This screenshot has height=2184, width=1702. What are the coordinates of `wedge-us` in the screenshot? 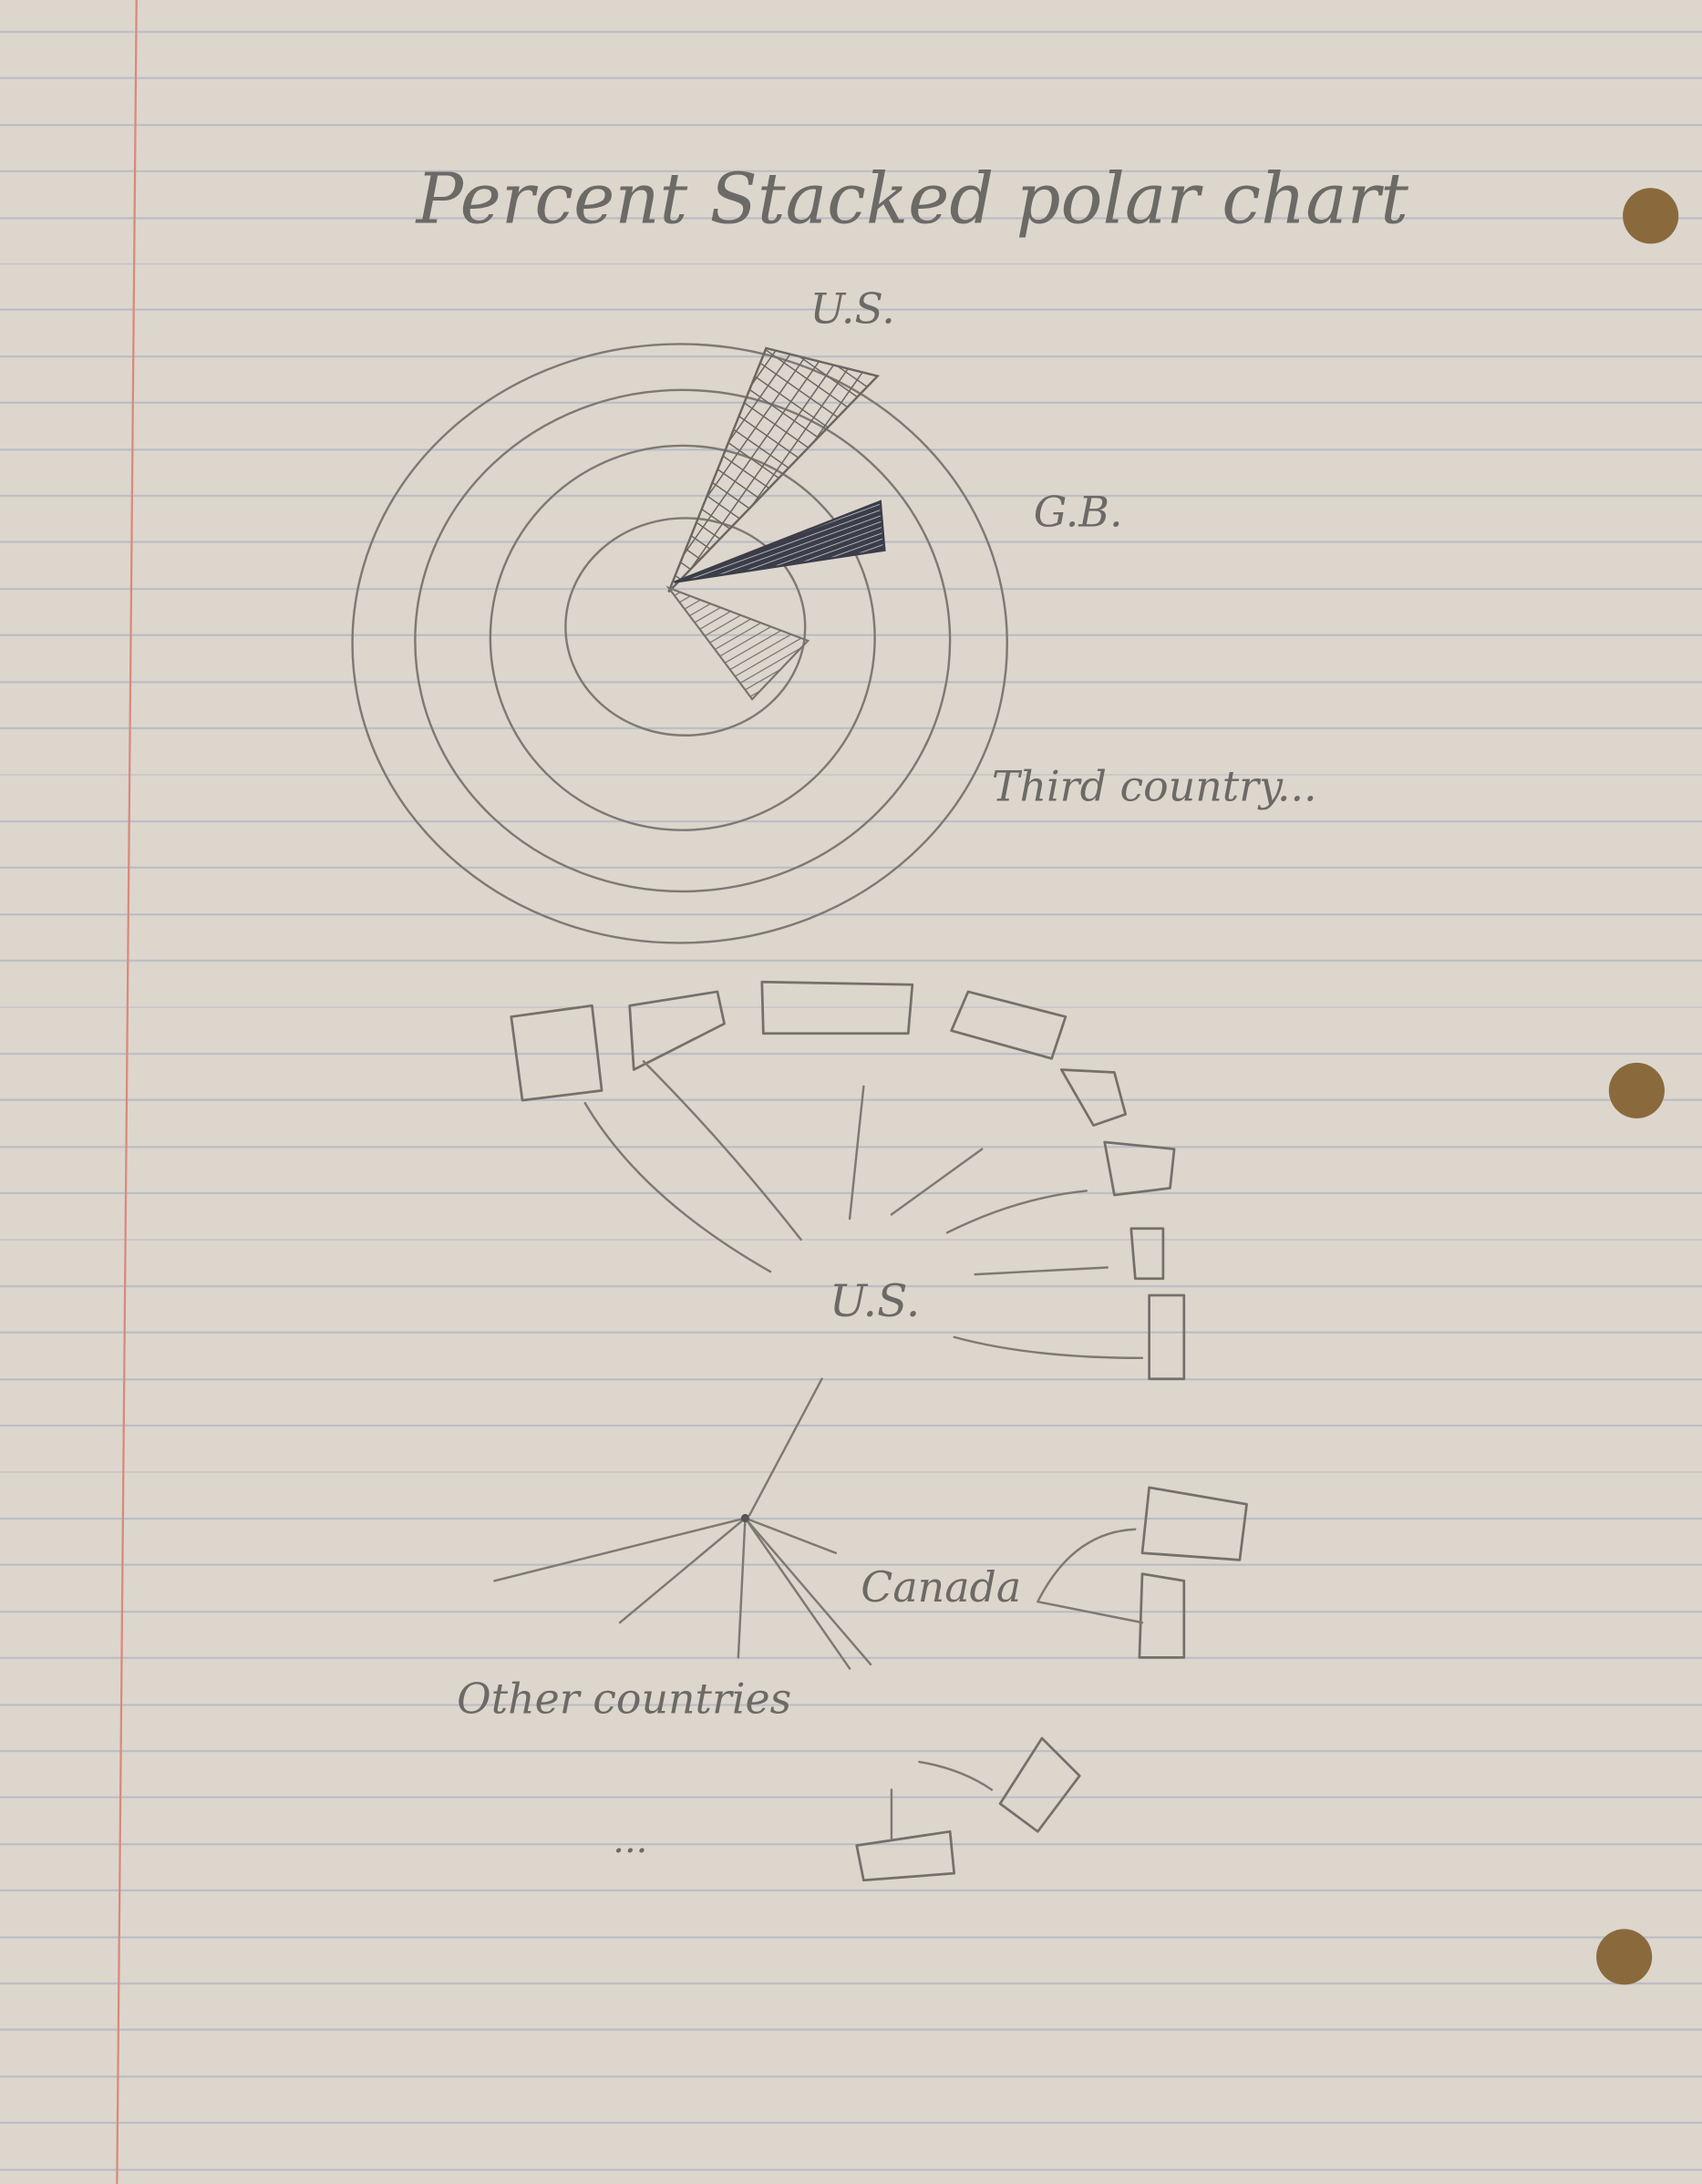 It's located at (773, 470).